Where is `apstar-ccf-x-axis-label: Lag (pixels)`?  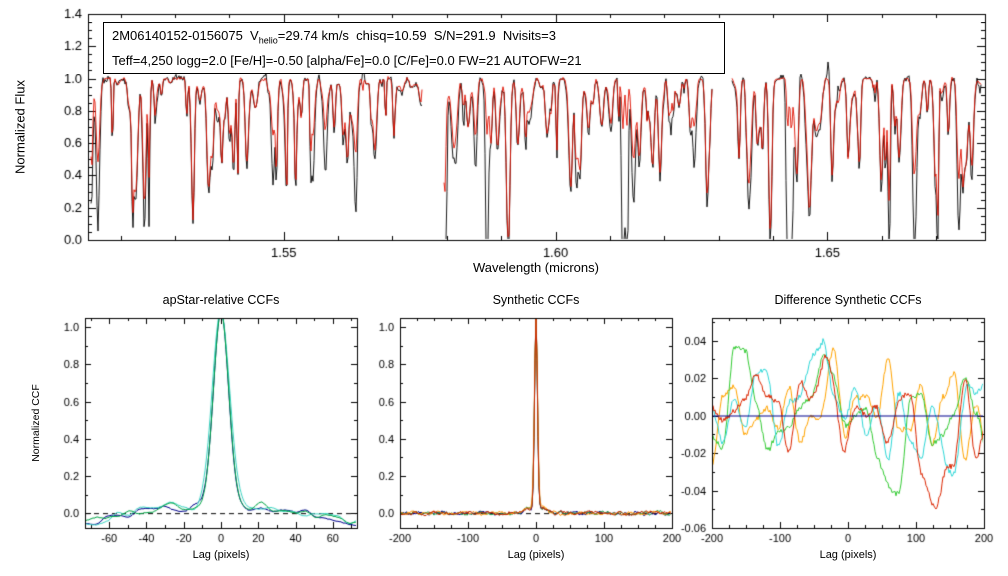 apstar-ccf-x-axis-label: Lag (pixels) is located at coordinates (221, 555).